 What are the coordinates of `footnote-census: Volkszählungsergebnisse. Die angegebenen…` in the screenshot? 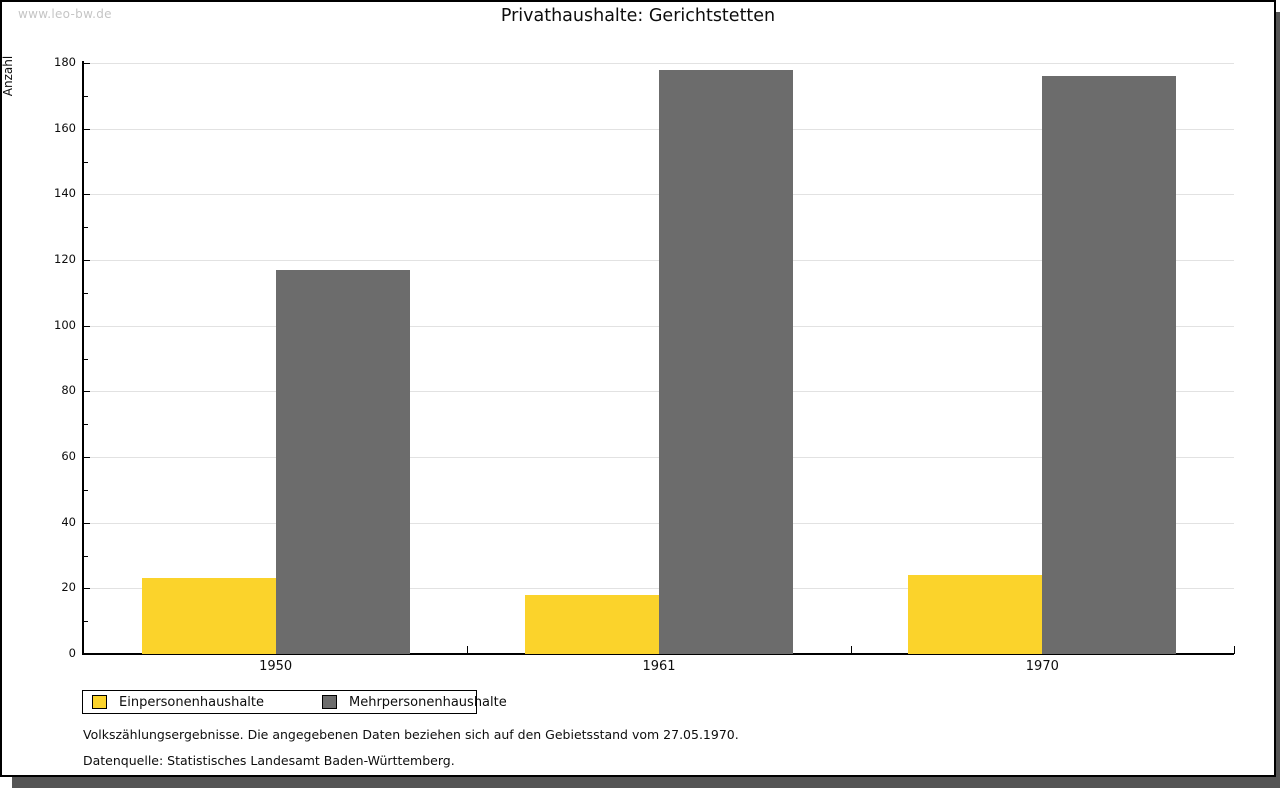 It's located at (411, 734).